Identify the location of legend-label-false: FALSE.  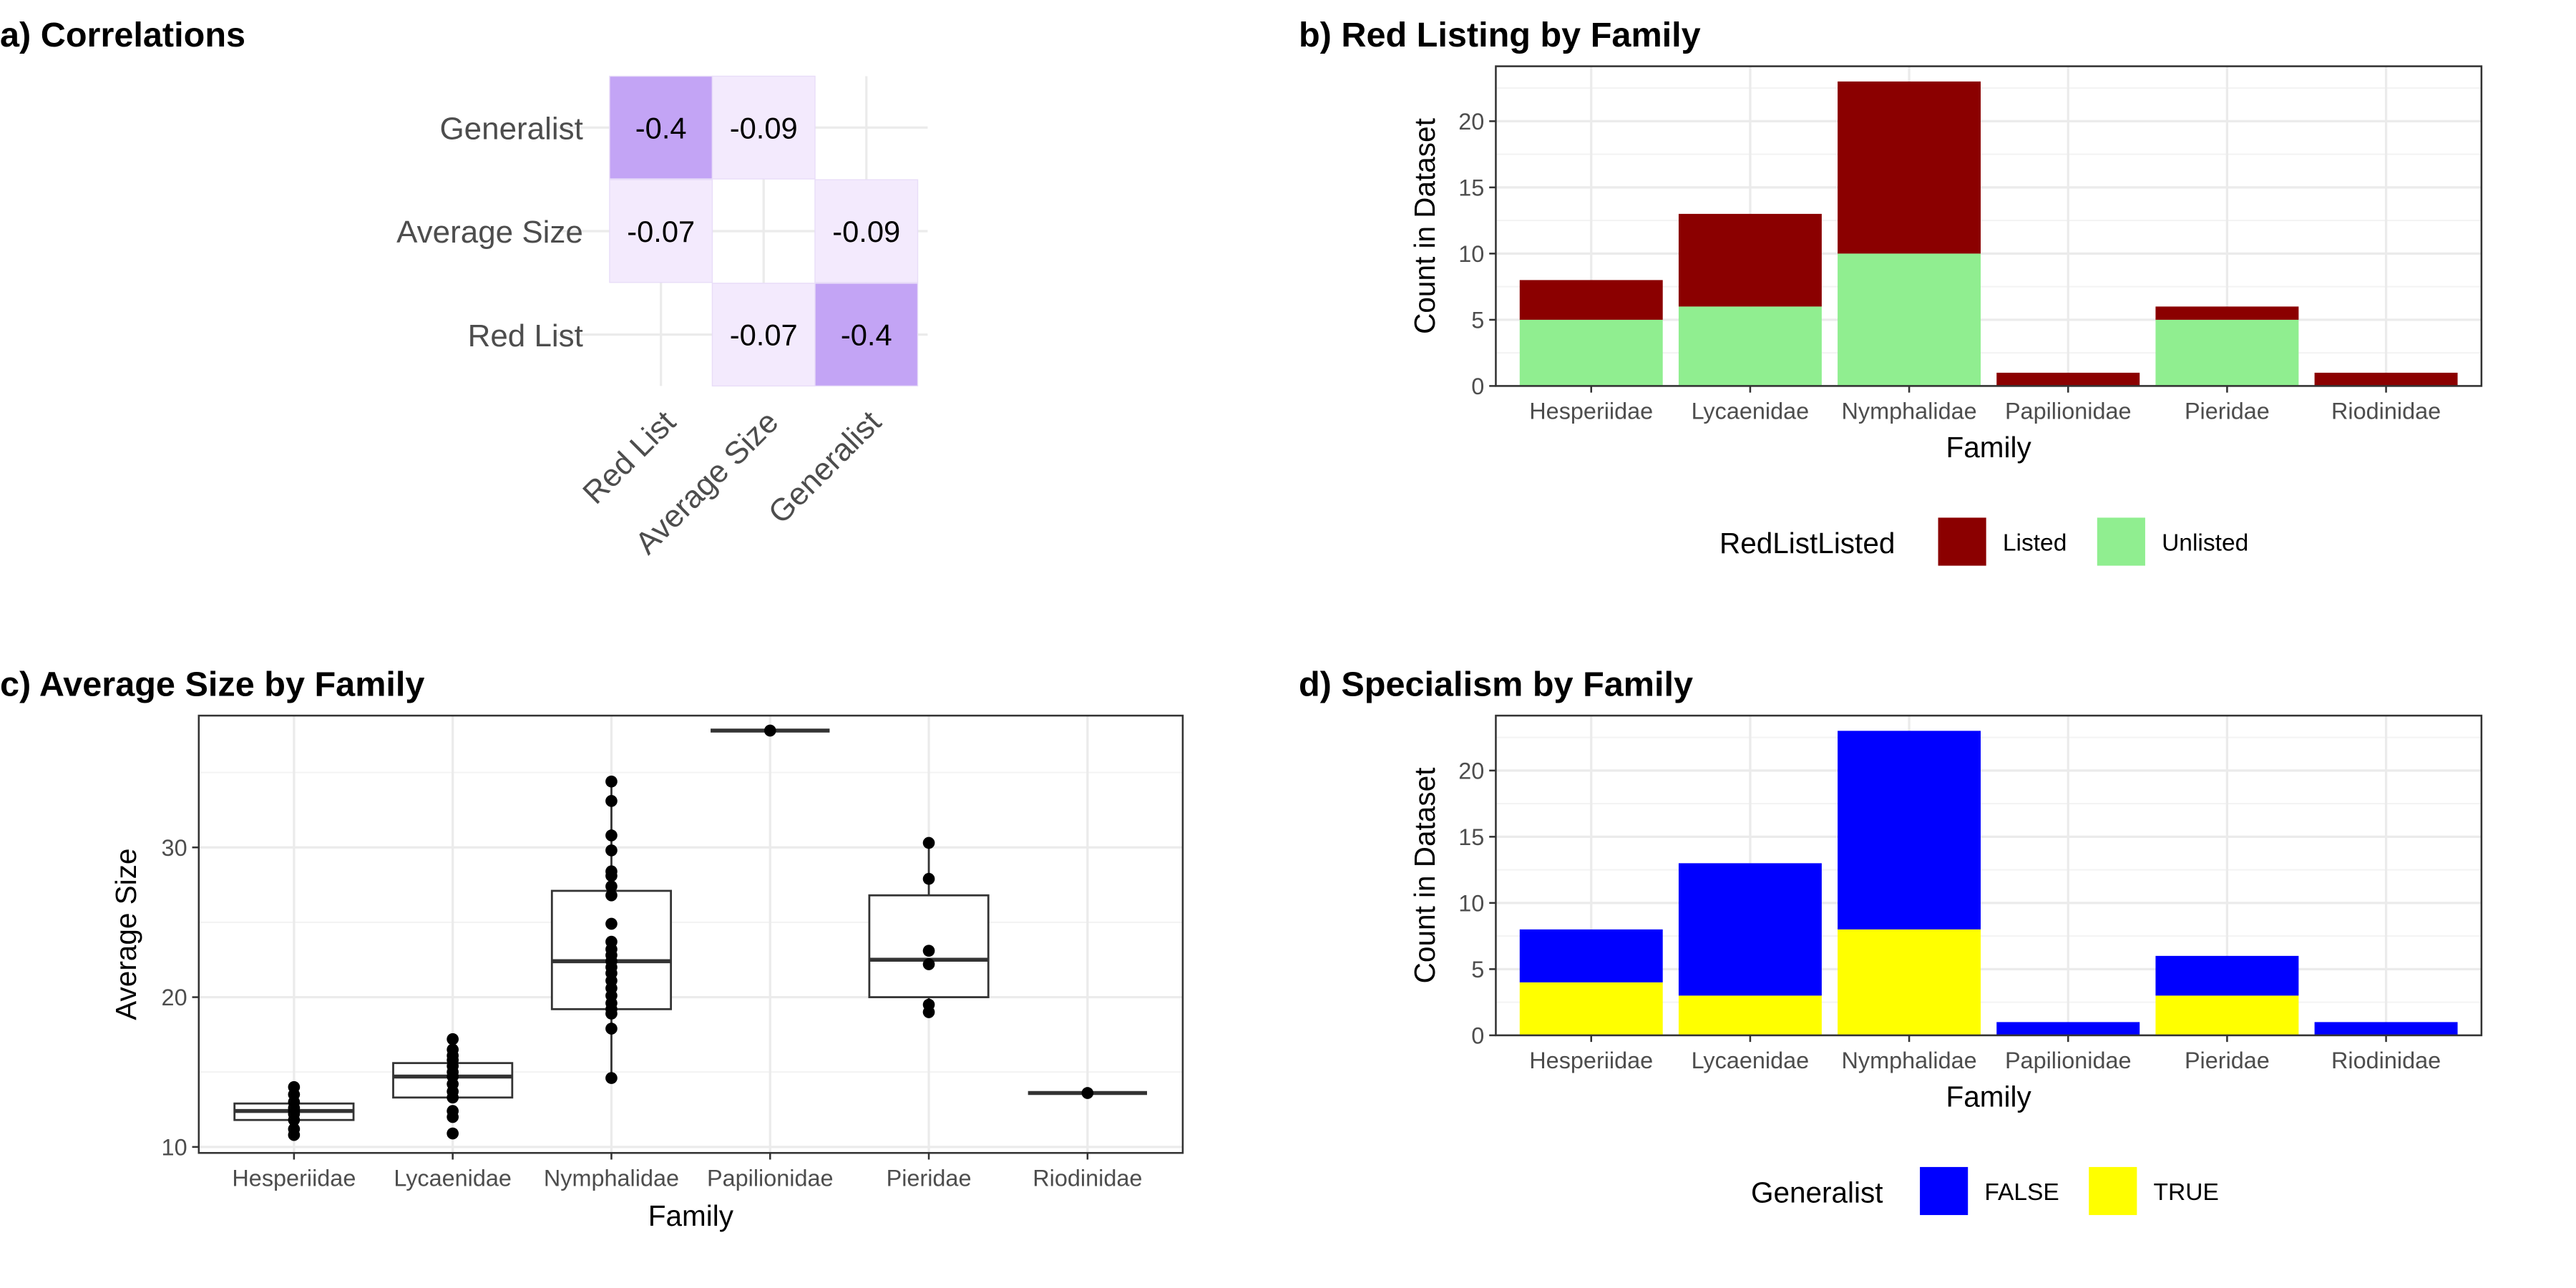
(2021, 1192).